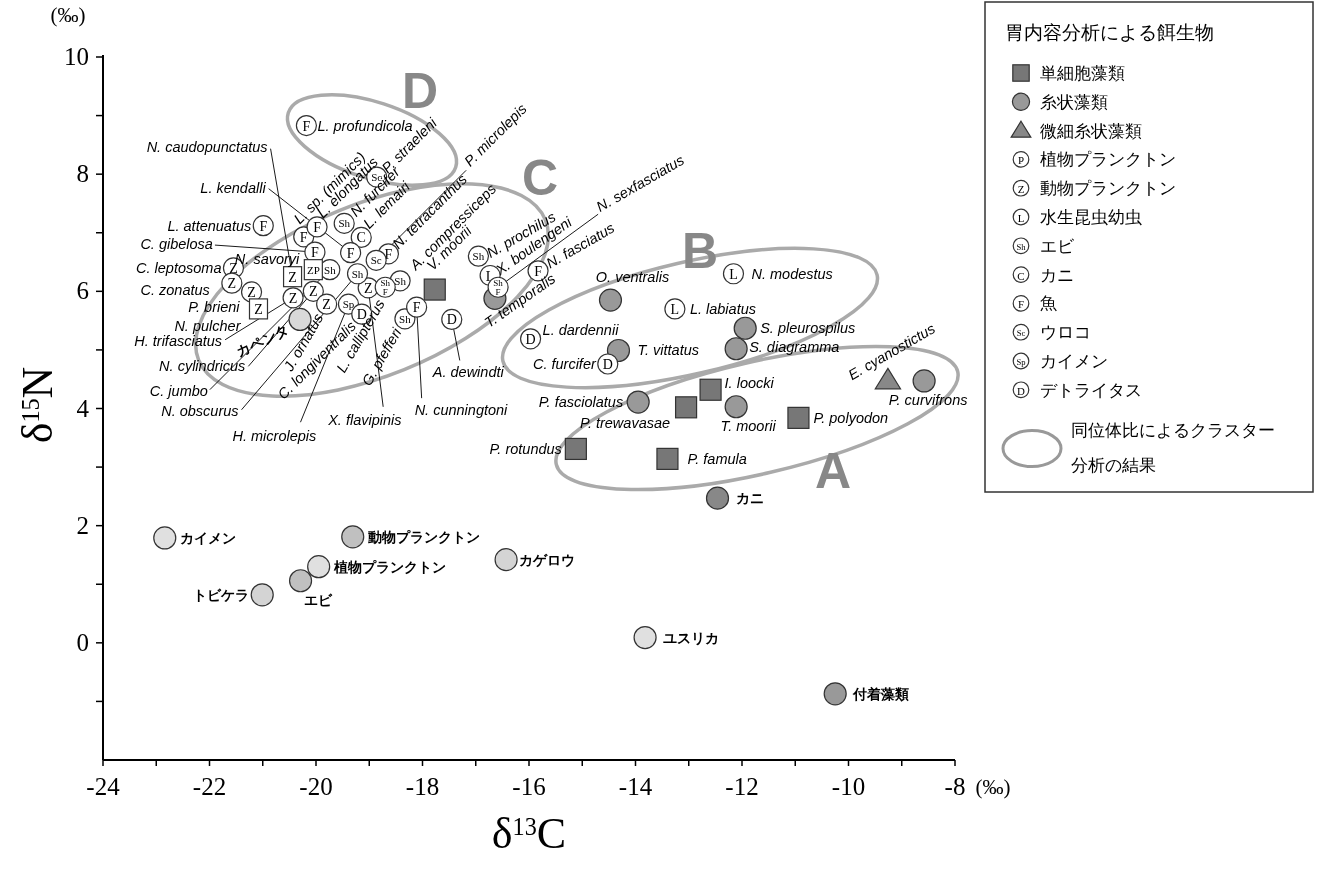 Image resolution: width=1318 pixels, height=871 pixels. Describe the element at coordinates (176, 244) in the screenshot. I see `annotation: C. gibelosa` at that location.